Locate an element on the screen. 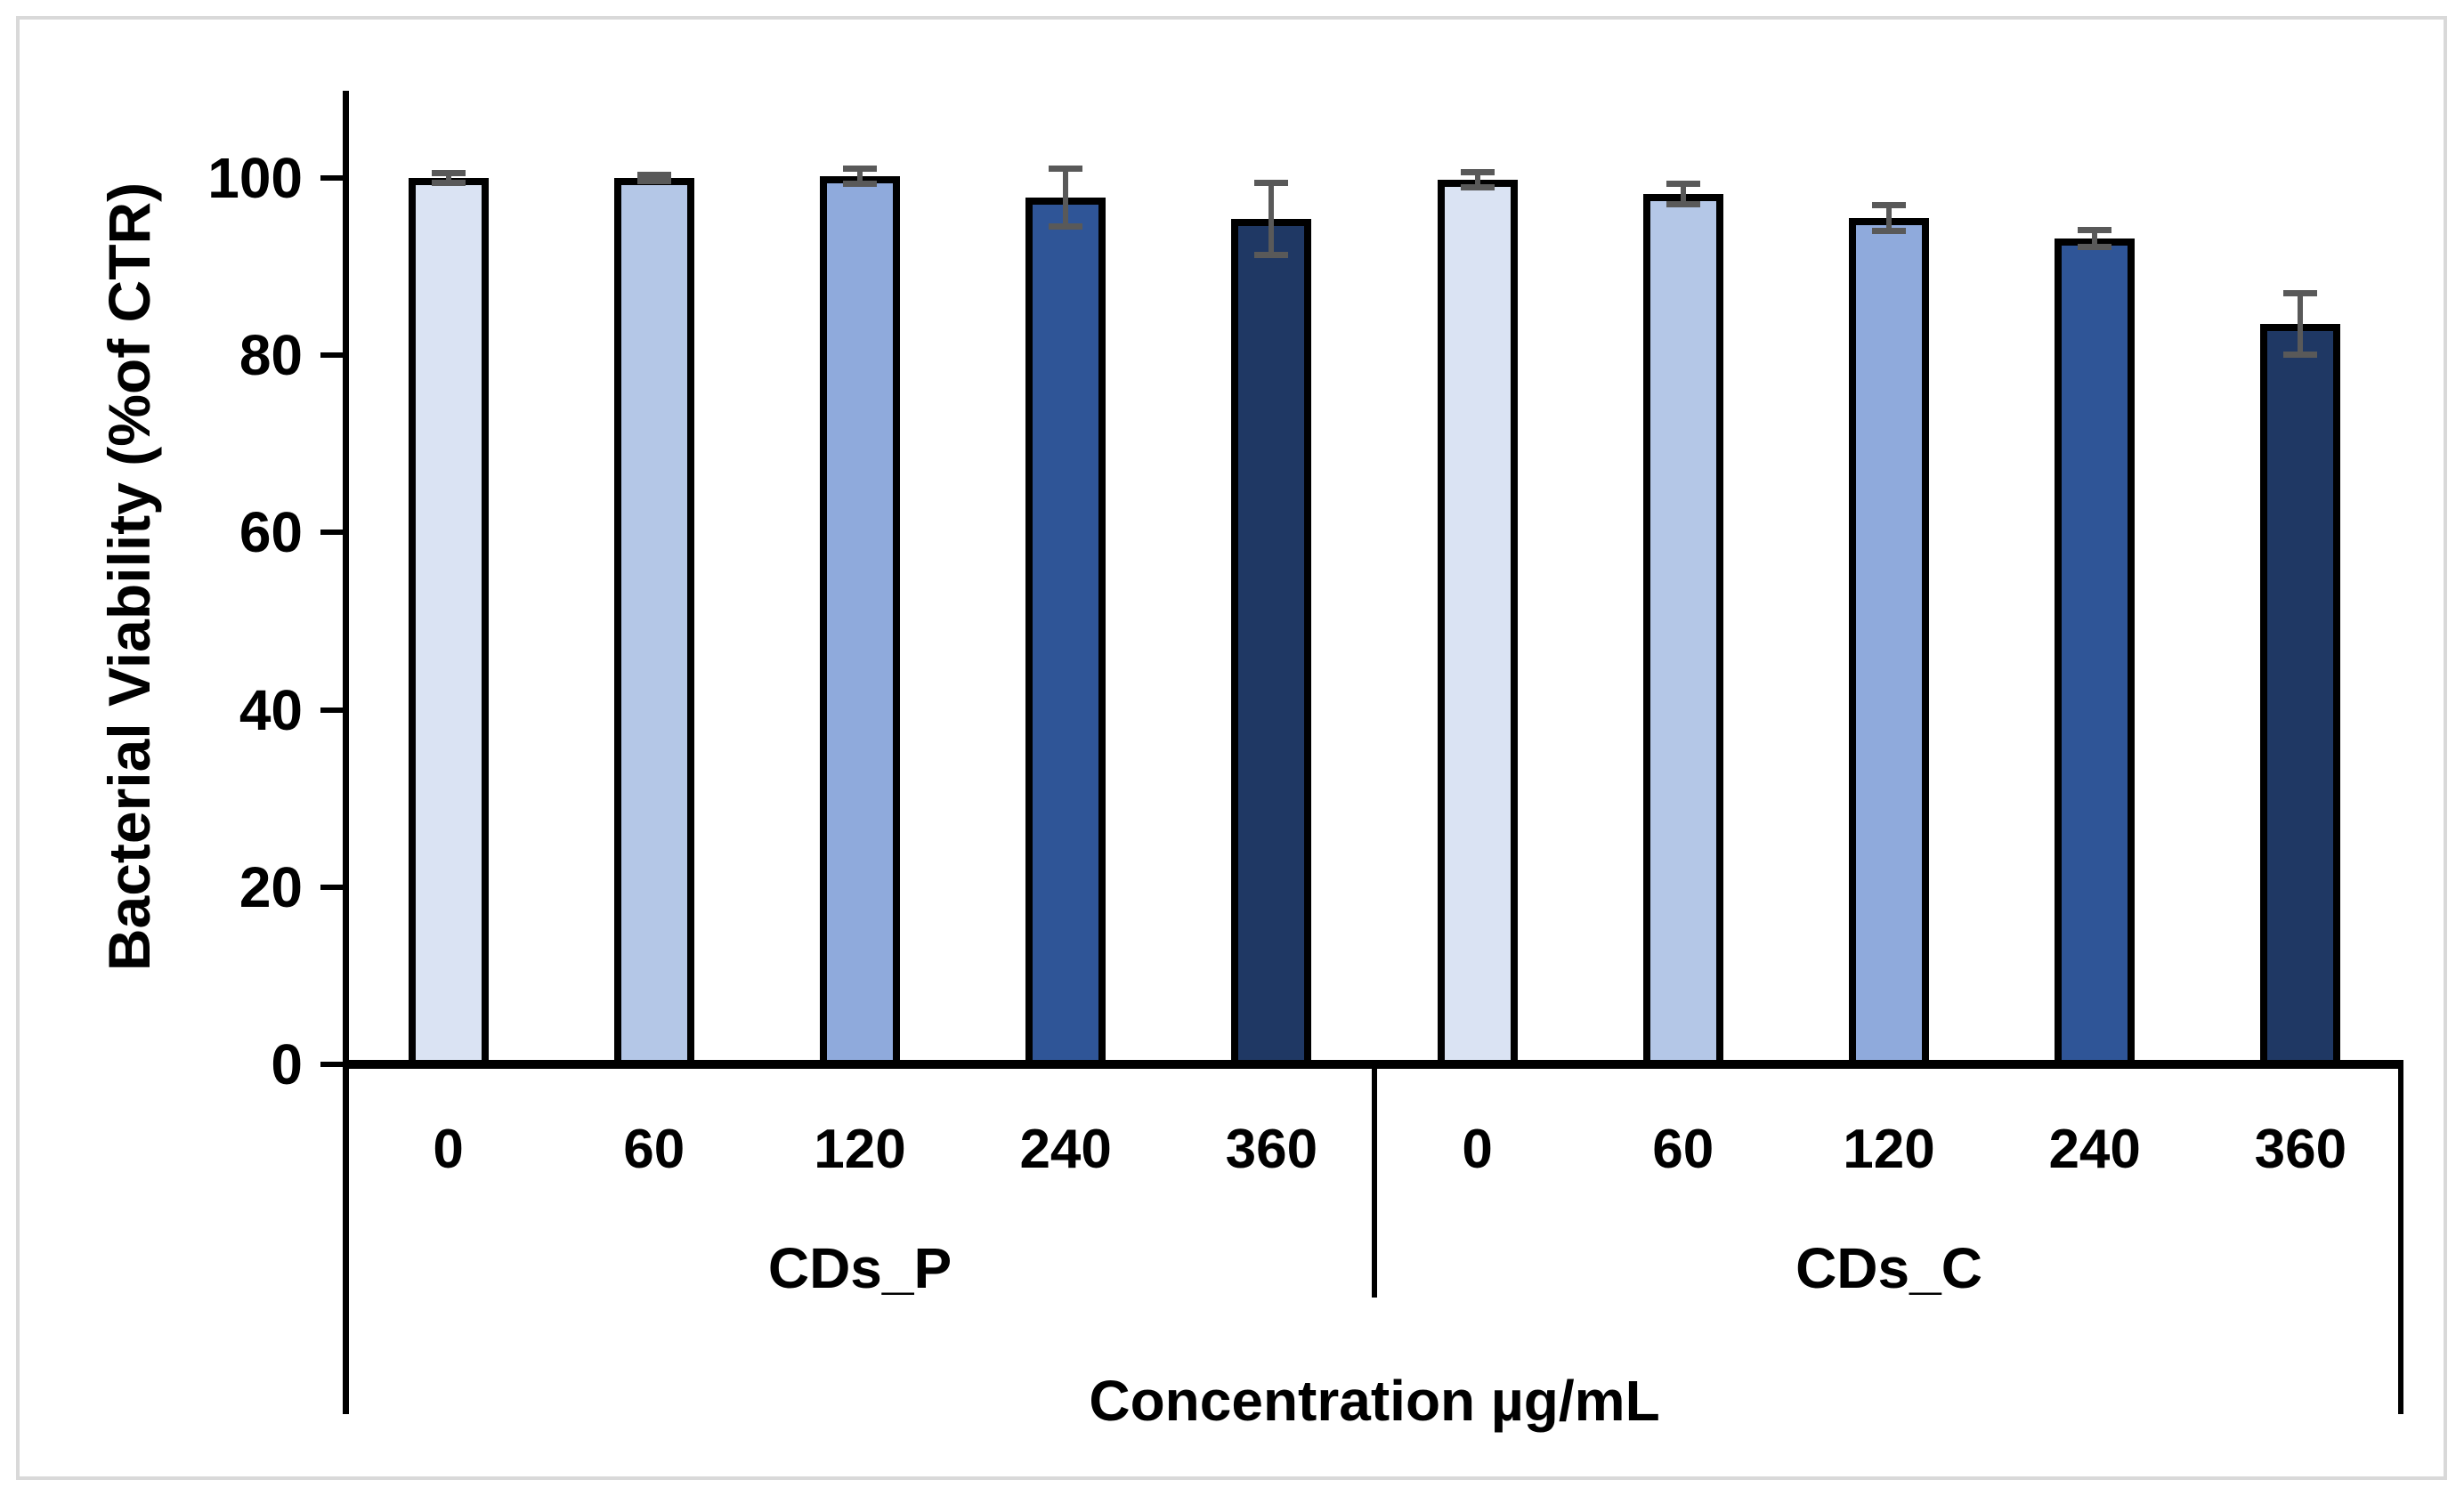 The image size is (2464, 1512). category-label-cds-p-0: 0 is located at coordinates (448, 1149).